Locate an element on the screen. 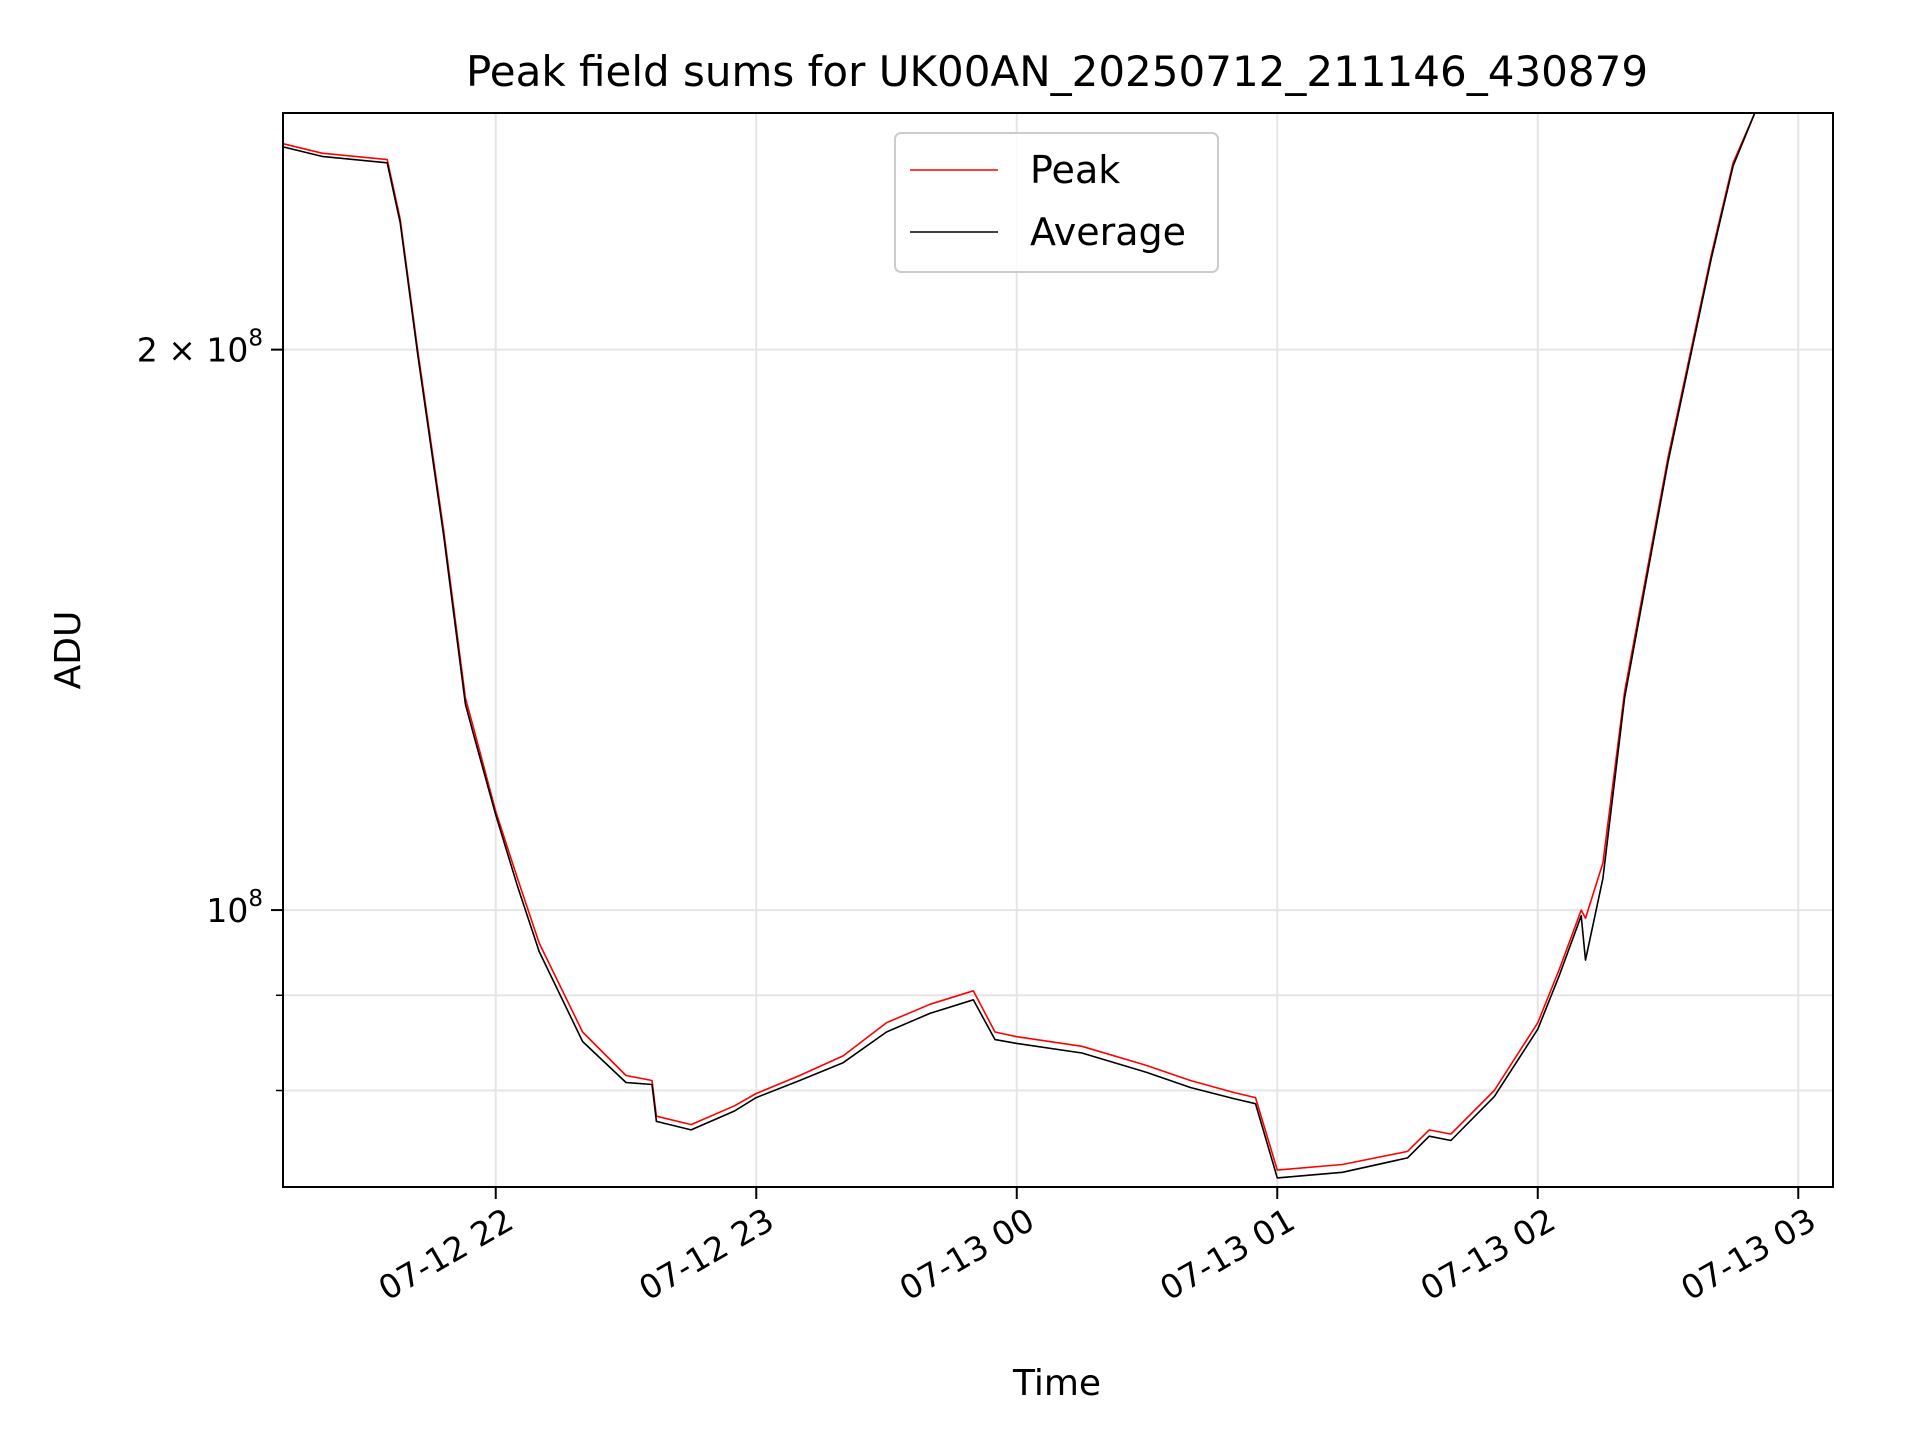 The height and width of the screenshot is (1440, 1920). x-axis-label: Time is located at coordinates (1056, 1383).